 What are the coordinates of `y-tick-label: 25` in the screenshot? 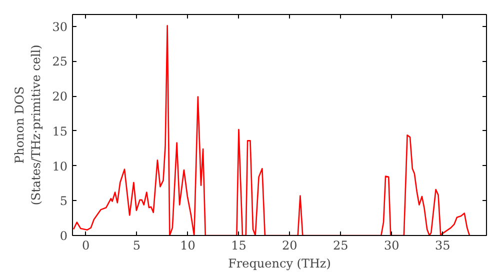 It's located at (60, 61).